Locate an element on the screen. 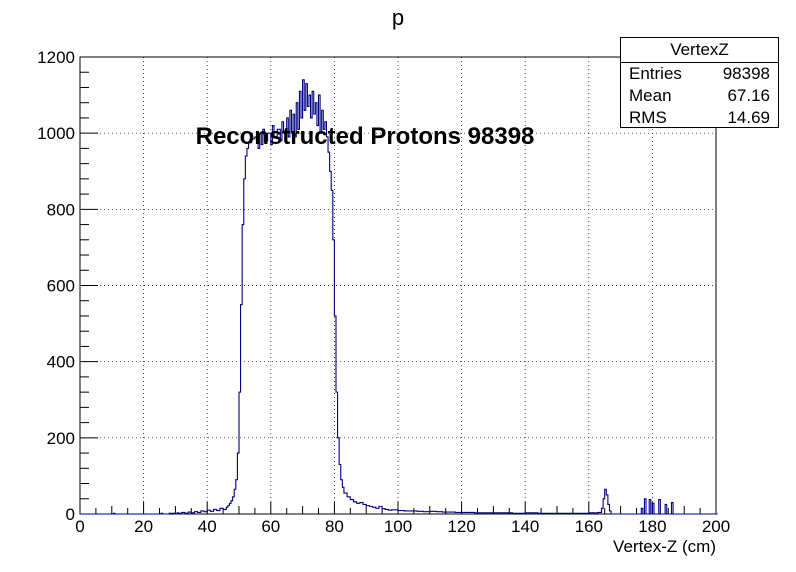 This screenshot has height=572, width=796. x-tick-label: 160 is located at coordinates (589, 526).